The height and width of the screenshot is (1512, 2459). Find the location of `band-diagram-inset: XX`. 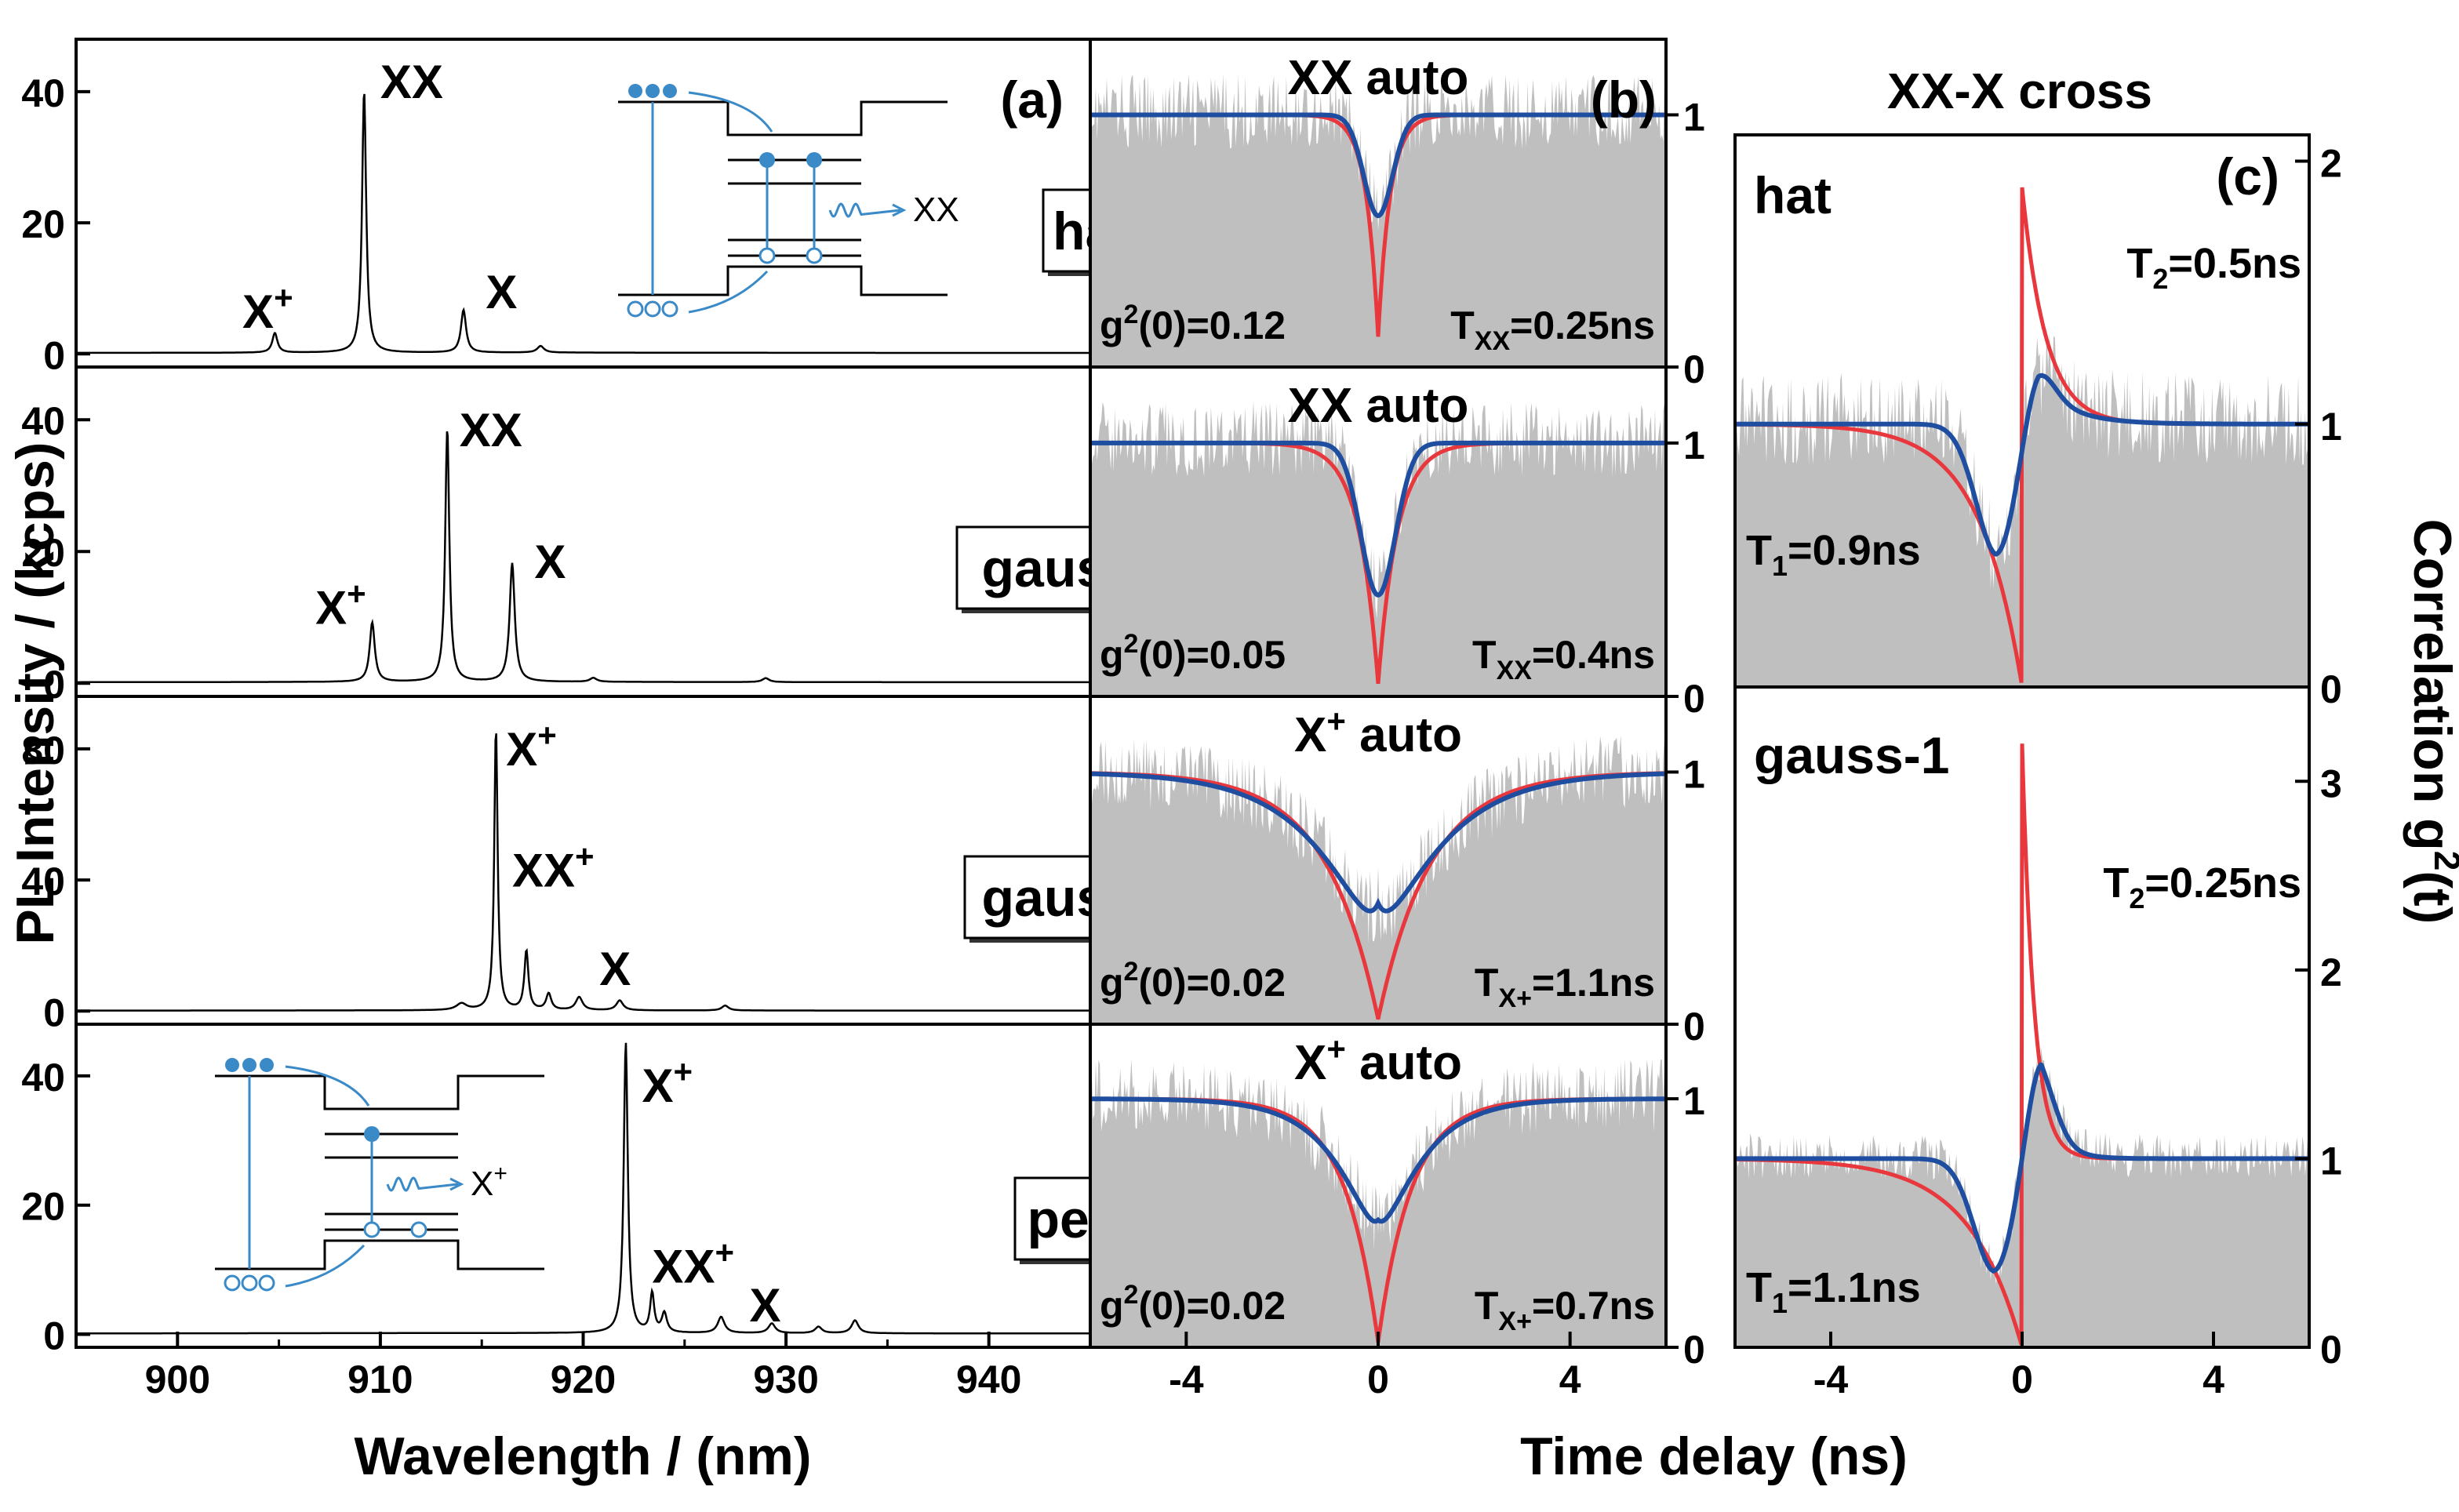

band-diagram-inset: XX is located at coordinates (788, 201).